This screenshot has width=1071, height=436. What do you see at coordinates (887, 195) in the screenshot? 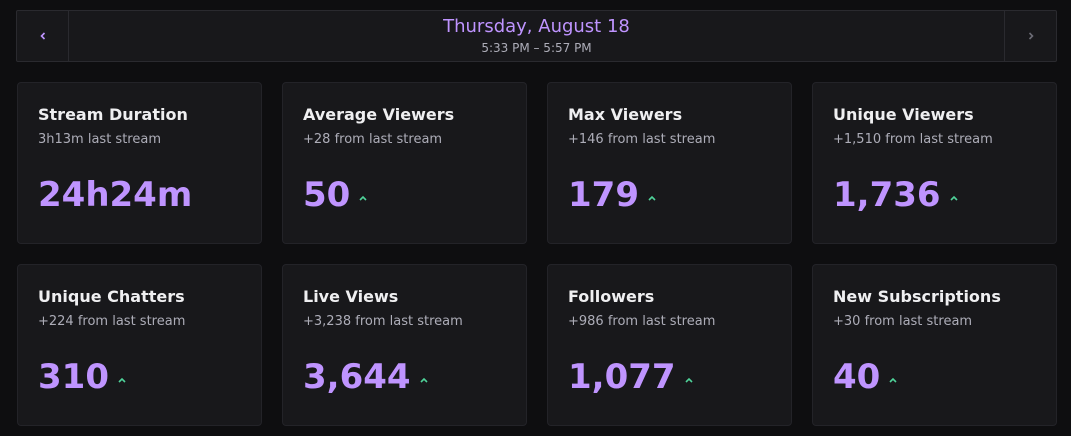
I see `stat-value: 1,736` at bounding box center [887, 195].